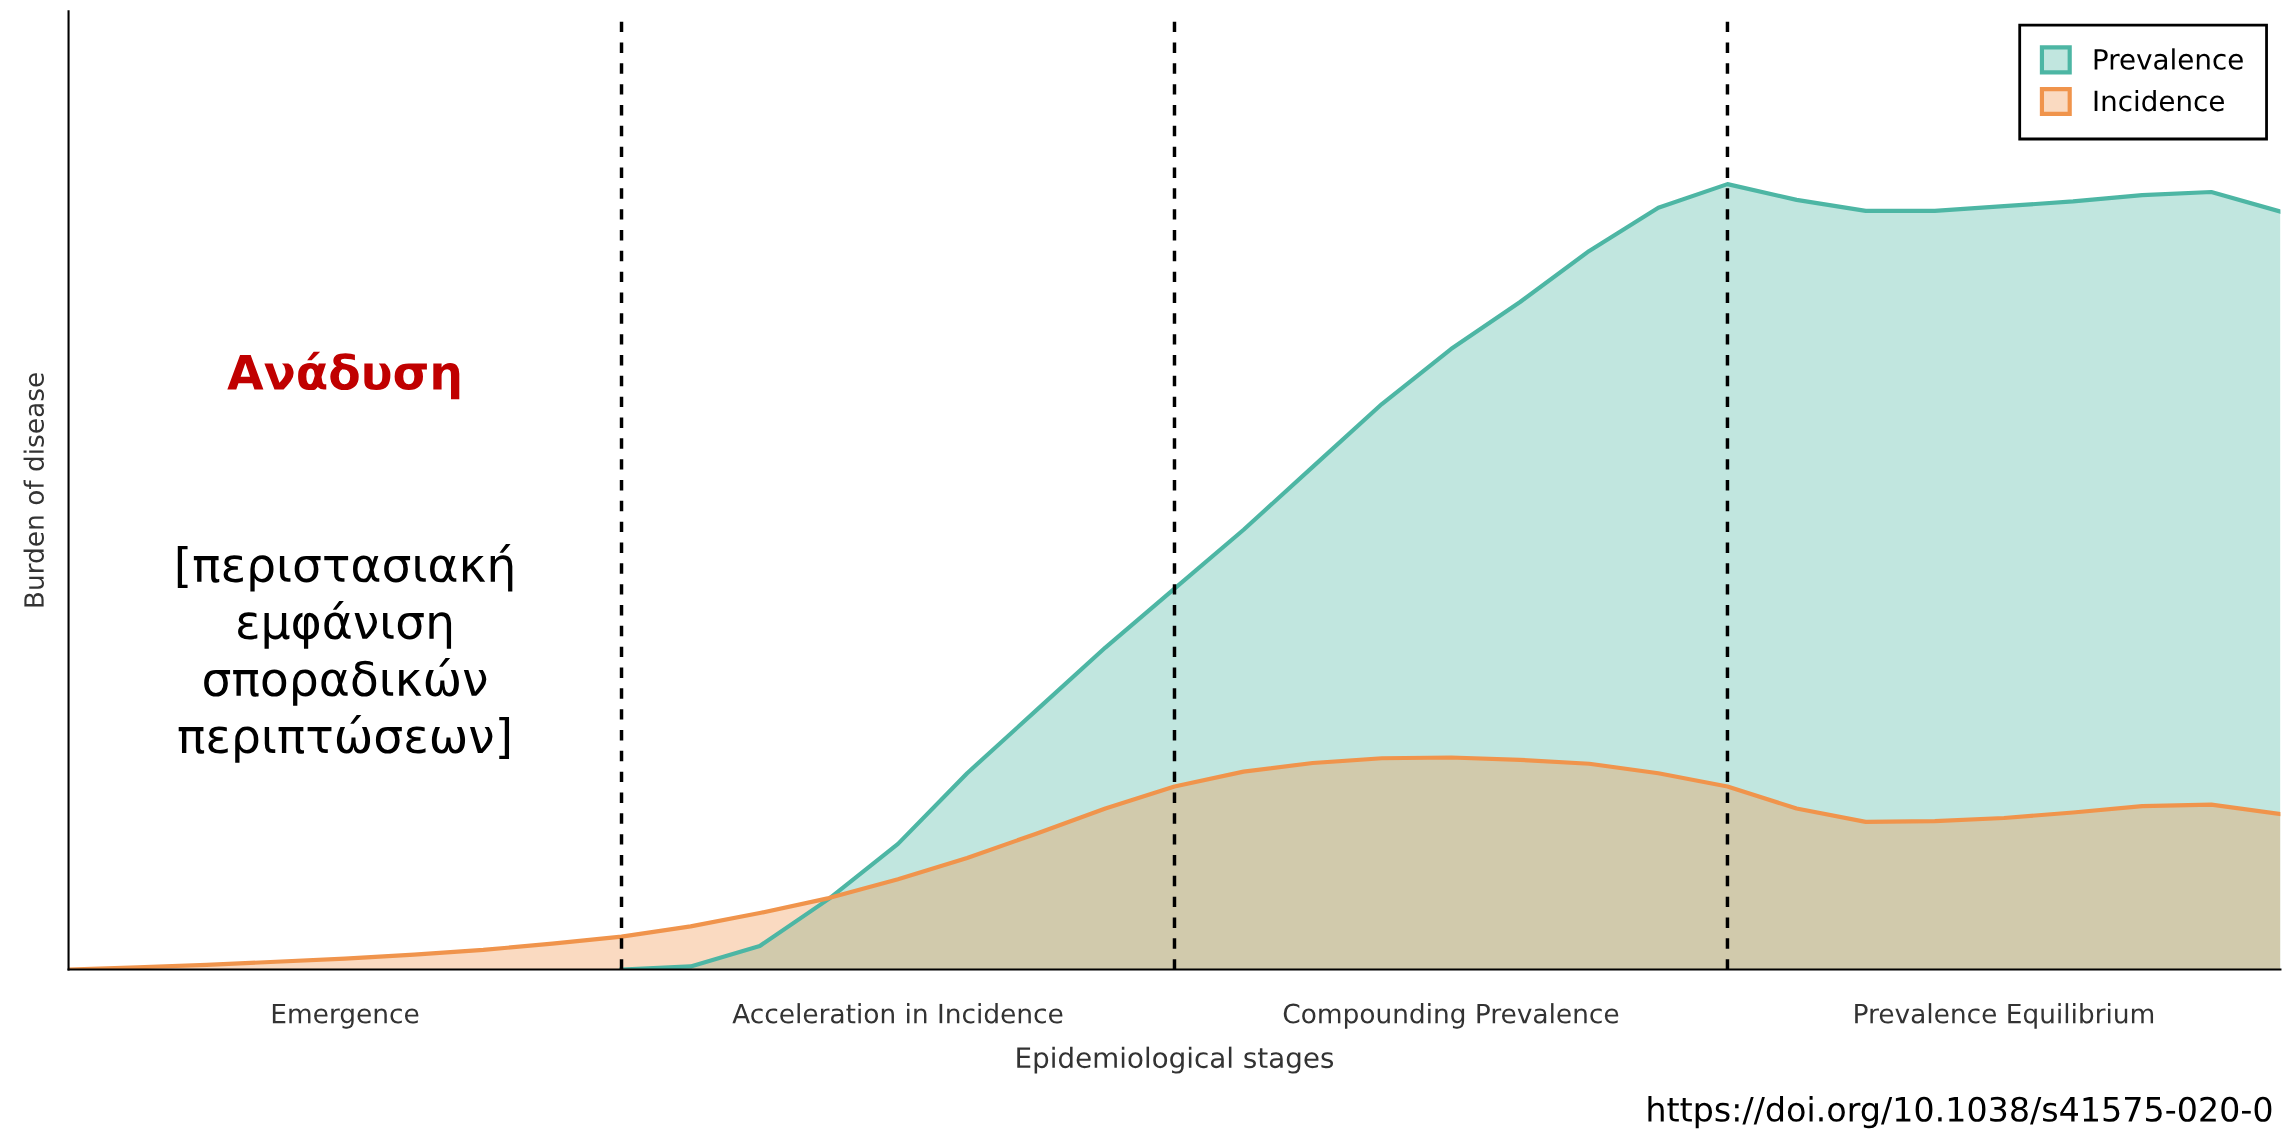 The width and height of the screenshot is (2285, 1134). I want to click on text: https://doi.org/10.1038/s41575-020-0, so click(1960, 1112).